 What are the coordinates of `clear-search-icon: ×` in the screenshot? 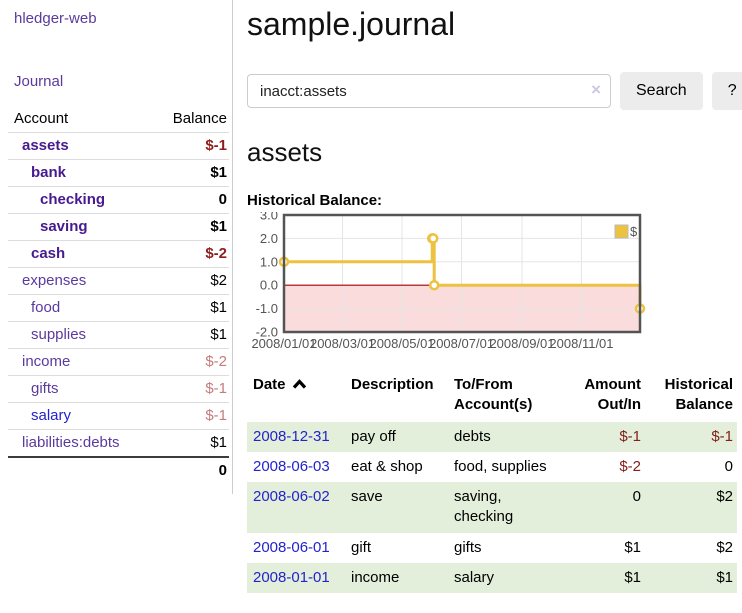 It's located at (596, 89).